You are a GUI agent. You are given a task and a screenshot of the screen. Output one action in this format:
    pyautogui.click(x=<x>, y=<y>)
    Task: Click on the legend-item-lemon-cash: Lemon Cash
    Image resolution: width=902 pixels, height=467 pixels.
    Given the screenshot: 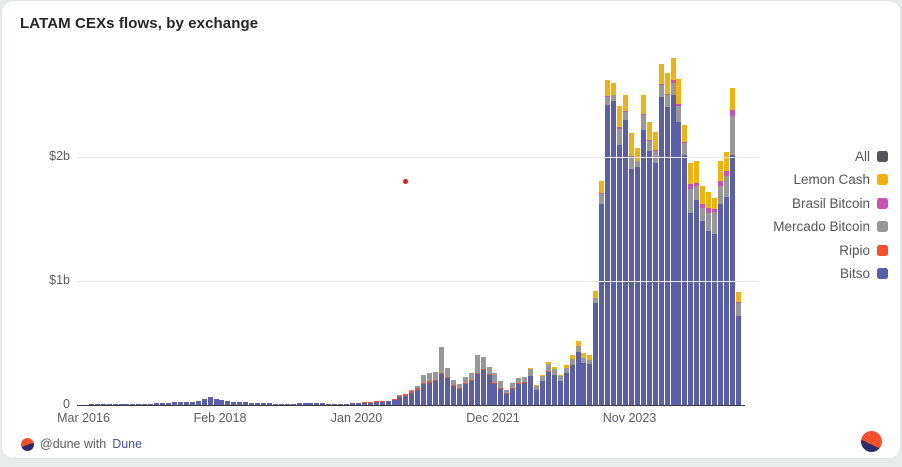 What is the action you would take?
    pyautogui.click(x=840, y=180)
    